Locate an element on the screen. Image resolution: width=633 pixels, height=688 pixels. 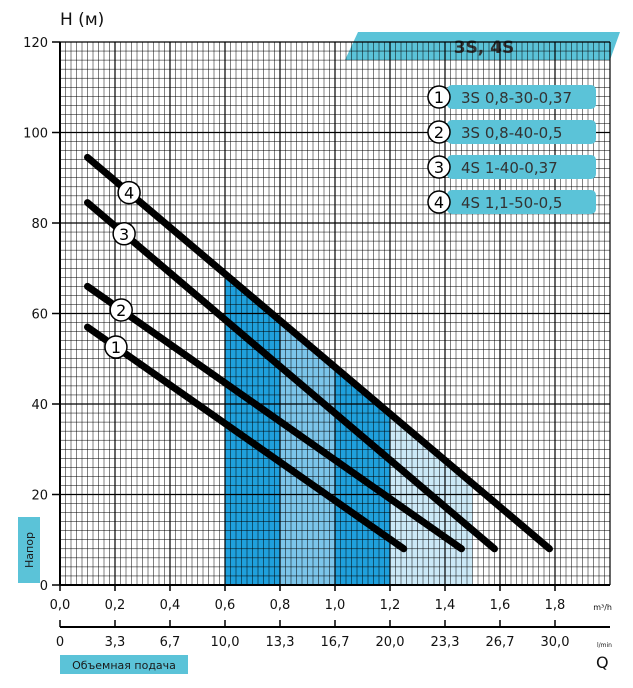
side-label-box is located at coordinates (29, 550).